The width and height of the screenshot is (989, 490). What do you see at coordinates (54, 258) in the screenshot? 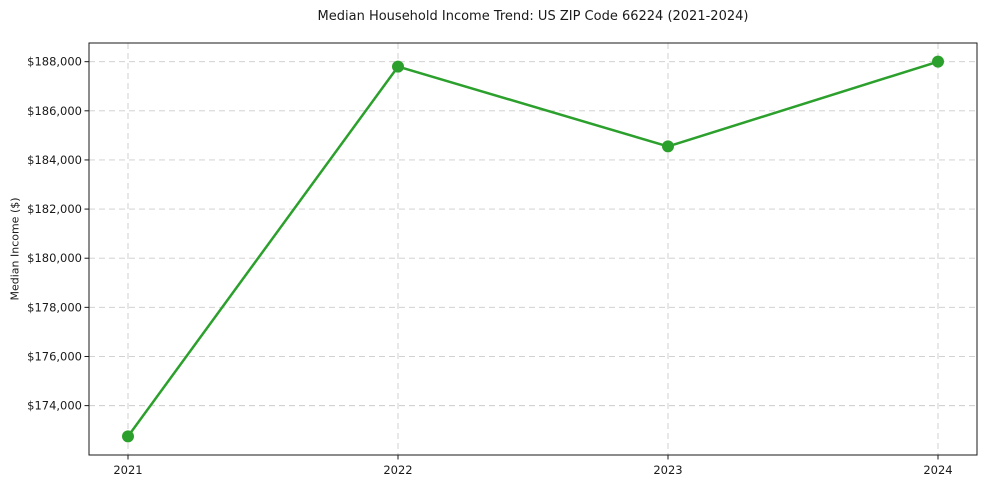
I see `y-tick-label: $180,000` at bounding box center [54, 258].